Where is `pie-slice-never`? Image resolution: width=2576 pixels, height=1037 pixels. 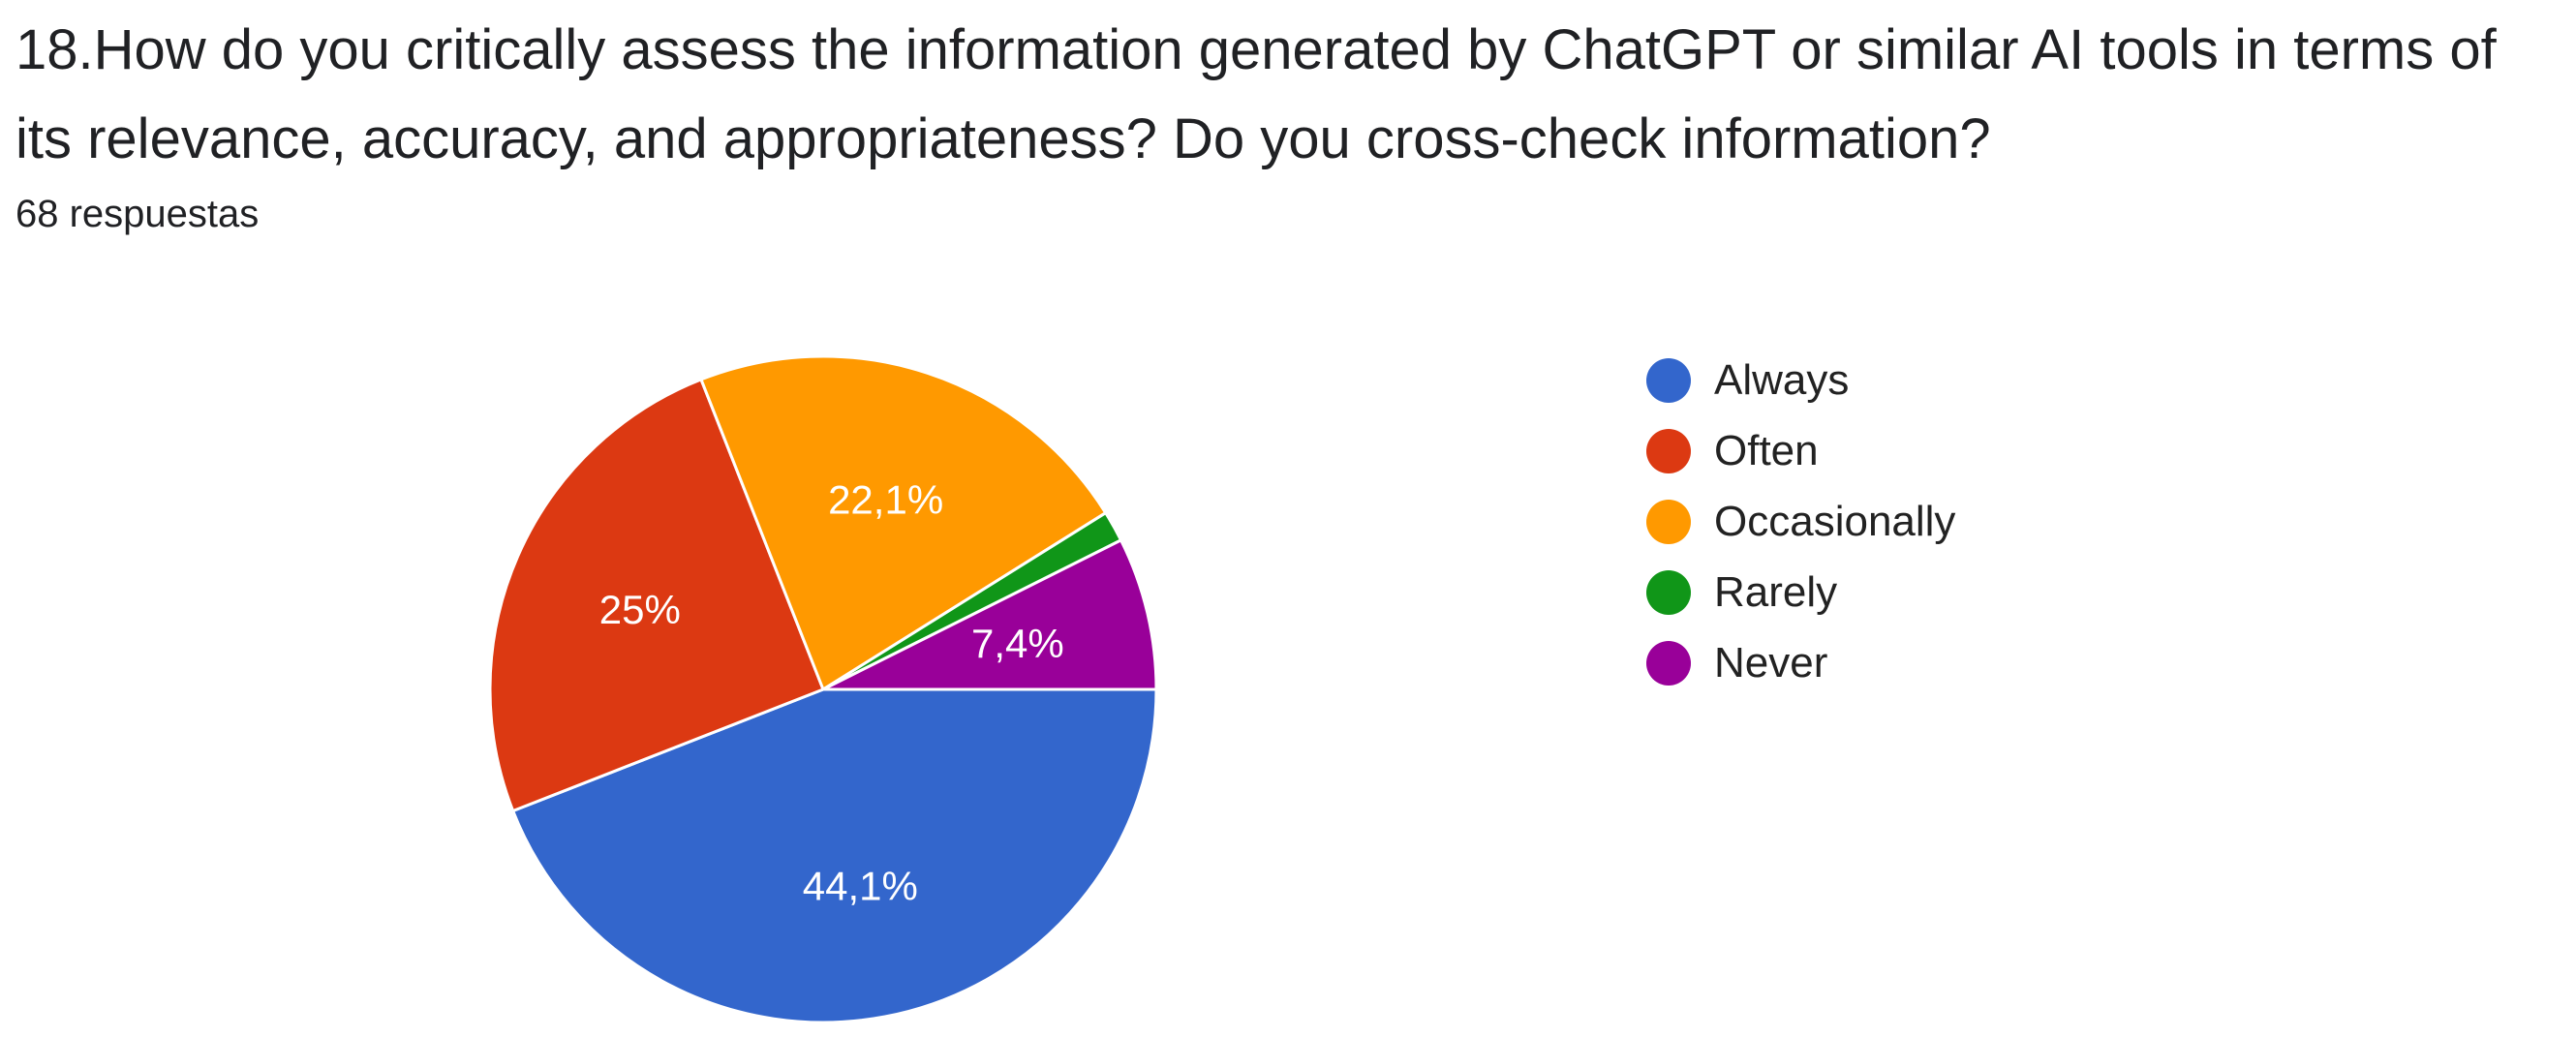
pie-slice-never is located at coordinates (989, 615).